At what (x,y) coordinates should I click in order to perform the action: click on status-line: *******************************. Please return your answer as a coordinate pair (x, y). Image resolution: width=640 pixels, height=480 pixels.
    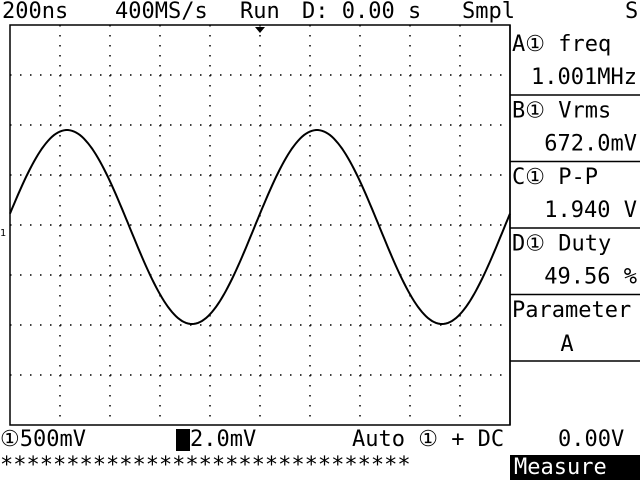
    Looking at the image, I should click on (205, 465).